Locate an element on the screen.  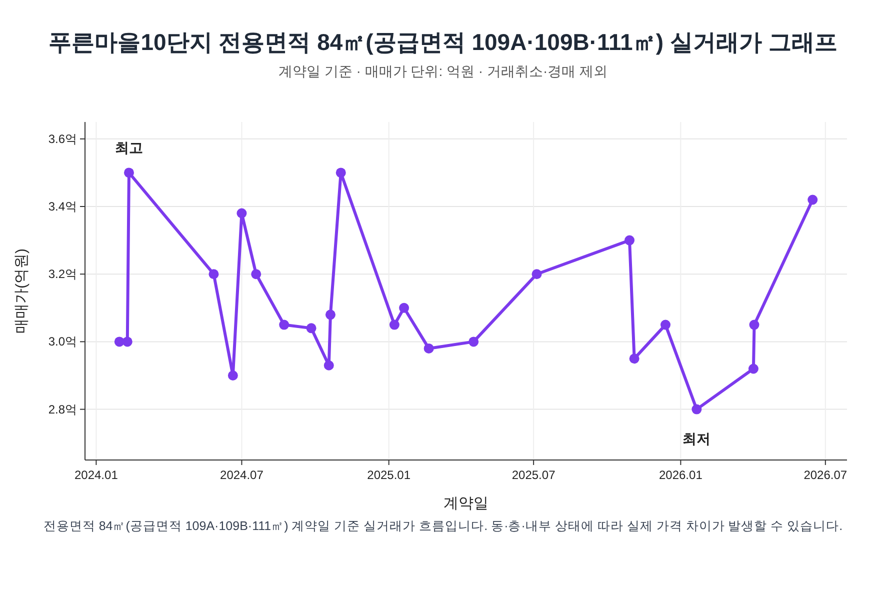
chart-title: 푸른마을10단지 전용면적 84㎡(공급면적 109A·109B·111㎡) 실거래가 그래프 is located at coordinates (443, 42).